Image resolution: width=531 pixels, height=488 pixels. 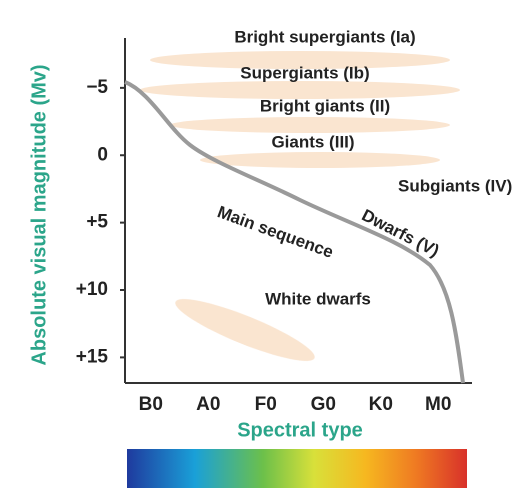 I want to click on x-tick-label: B0, so click(x=151, y=404).